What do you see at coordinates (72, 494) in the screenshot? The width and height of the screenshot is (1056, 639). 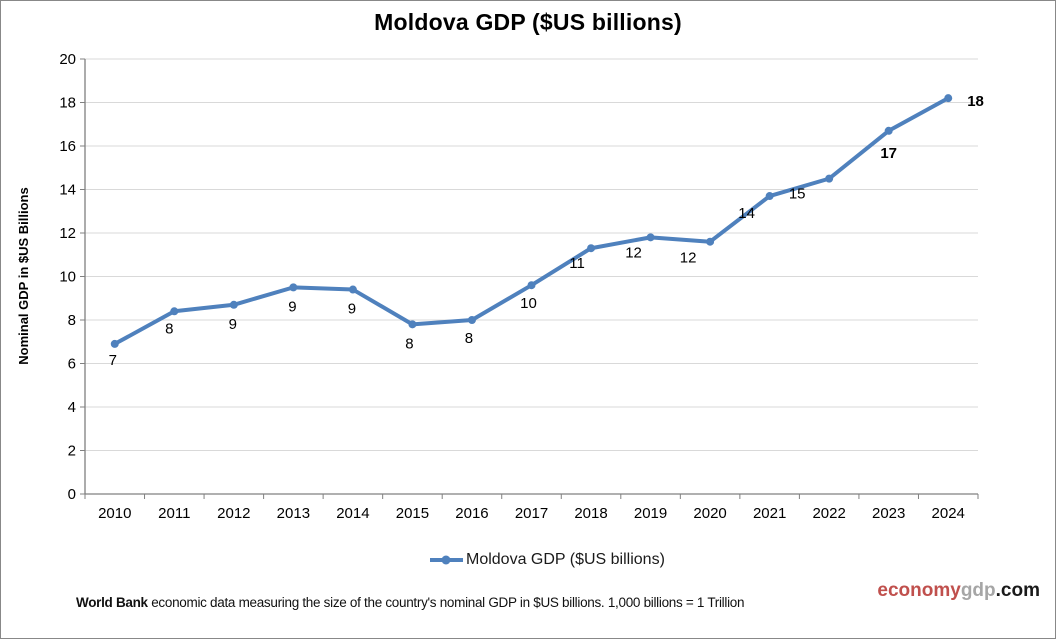 I see `y-tick-label: 0` at bounding box center [72, 494].